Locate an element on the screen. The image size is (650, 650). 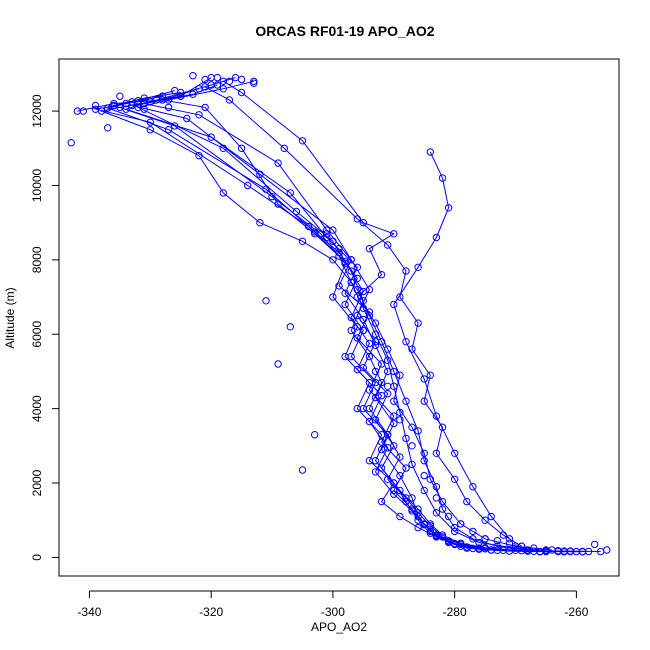
x-tick-label: -320 is located at coordinates (211, 612).